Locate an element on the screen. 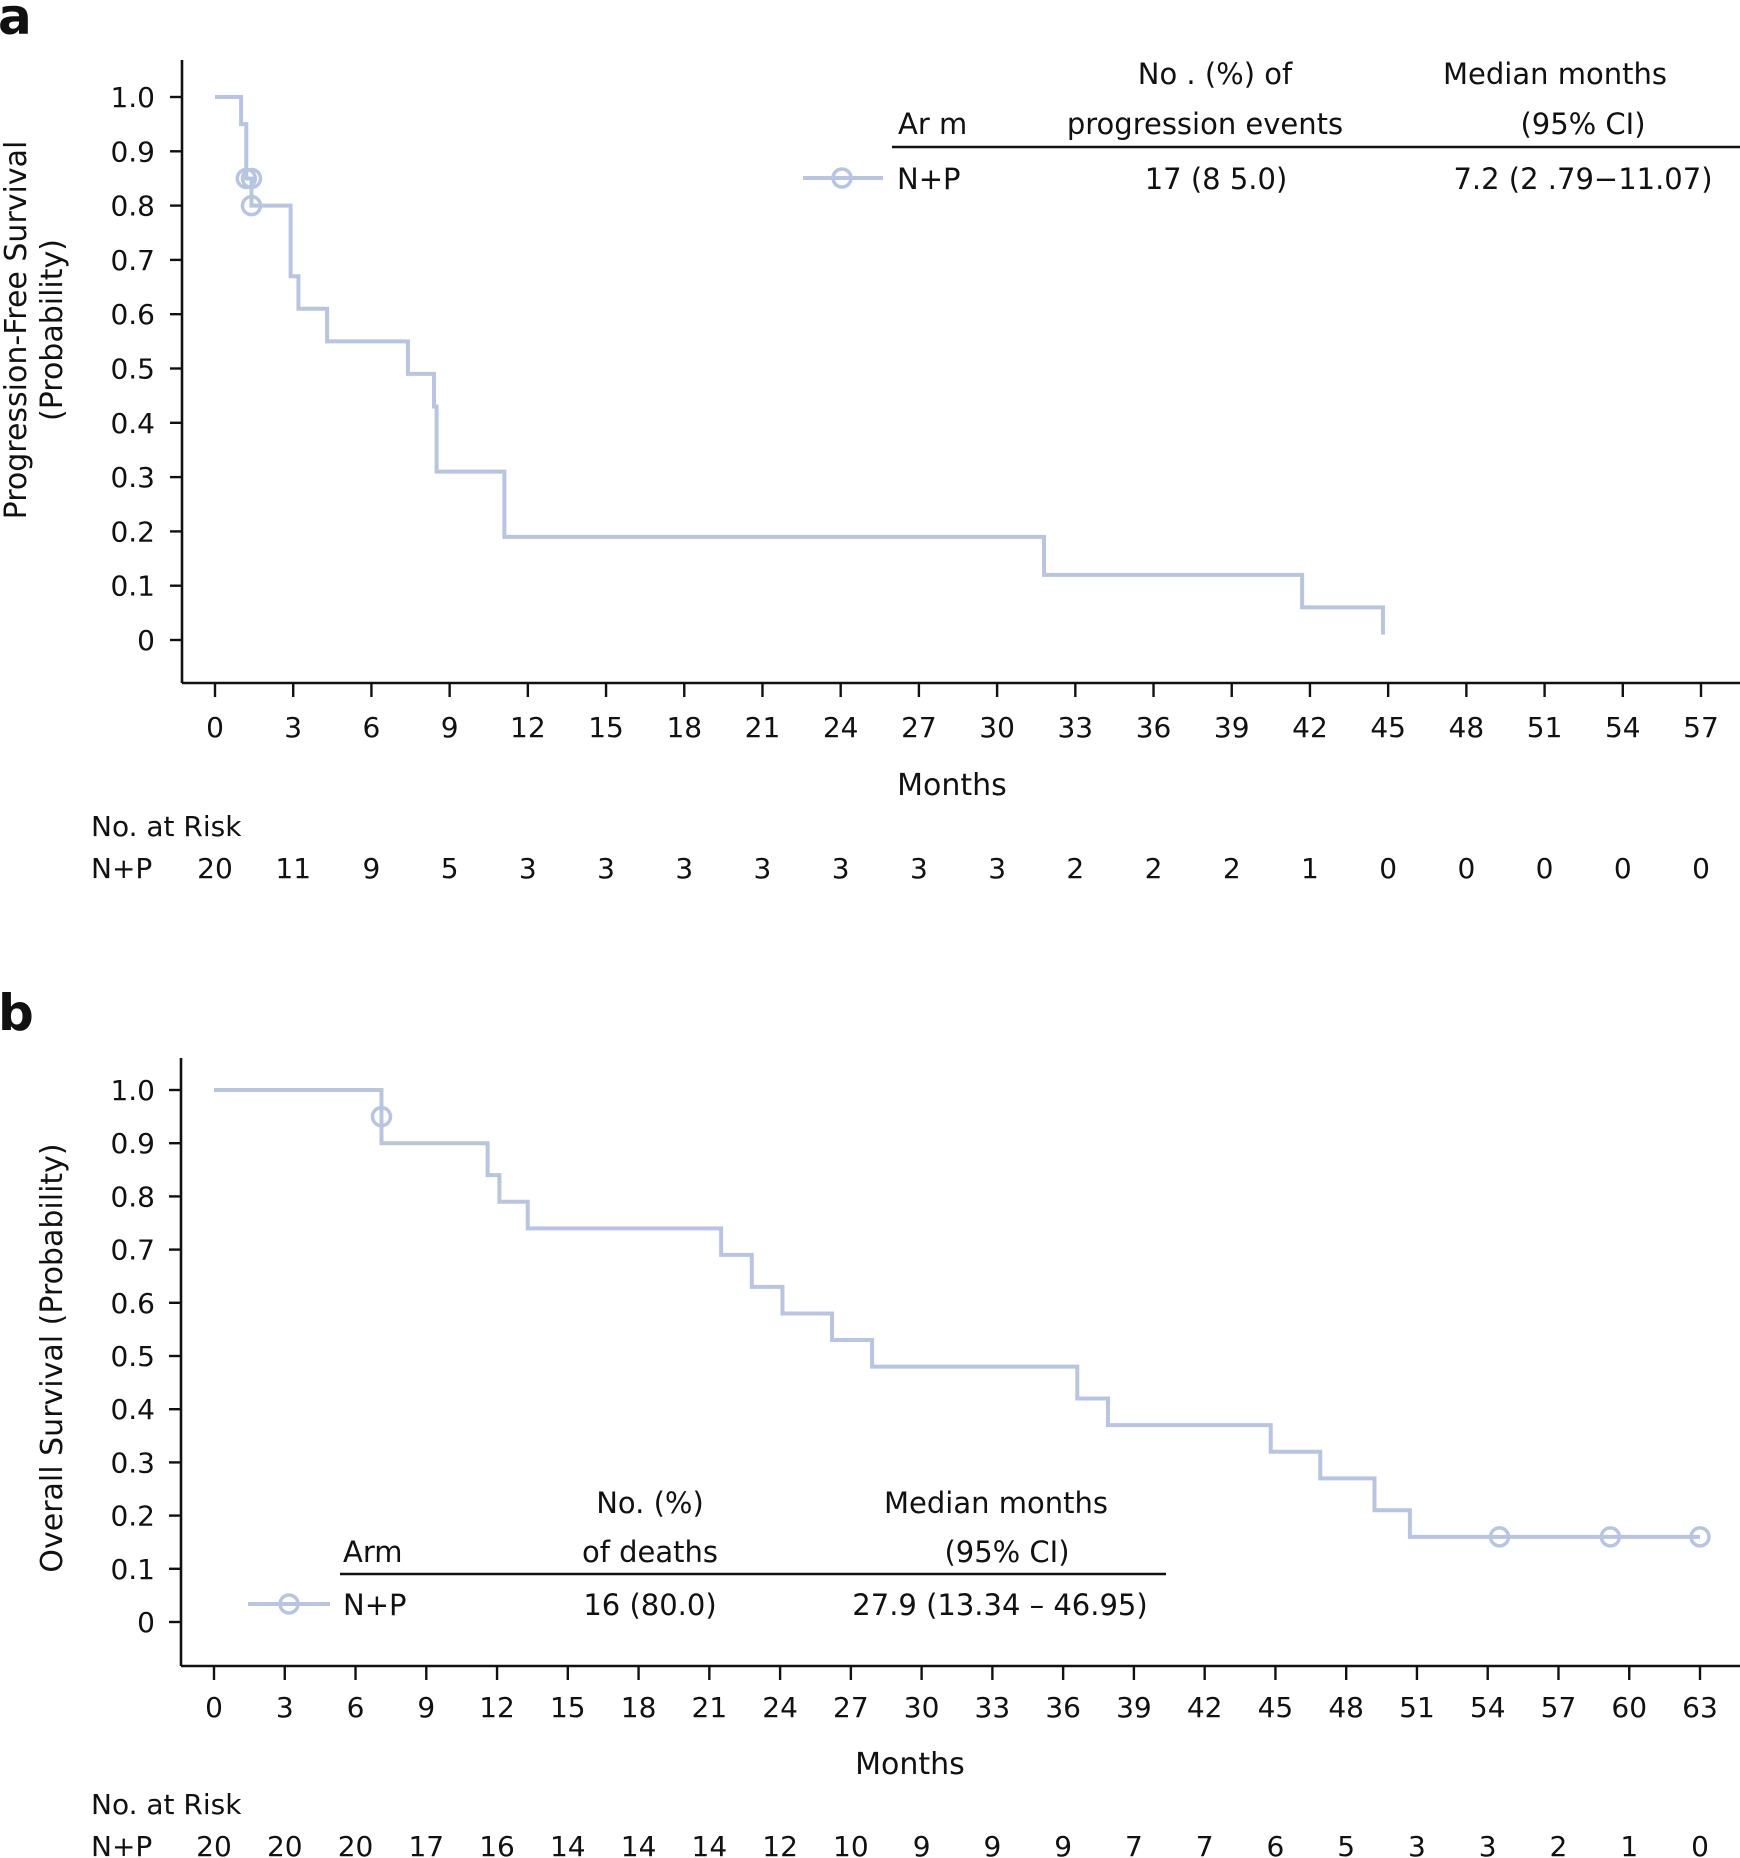  y-tick-label: 1.0 is located at coordinates (132, 97).